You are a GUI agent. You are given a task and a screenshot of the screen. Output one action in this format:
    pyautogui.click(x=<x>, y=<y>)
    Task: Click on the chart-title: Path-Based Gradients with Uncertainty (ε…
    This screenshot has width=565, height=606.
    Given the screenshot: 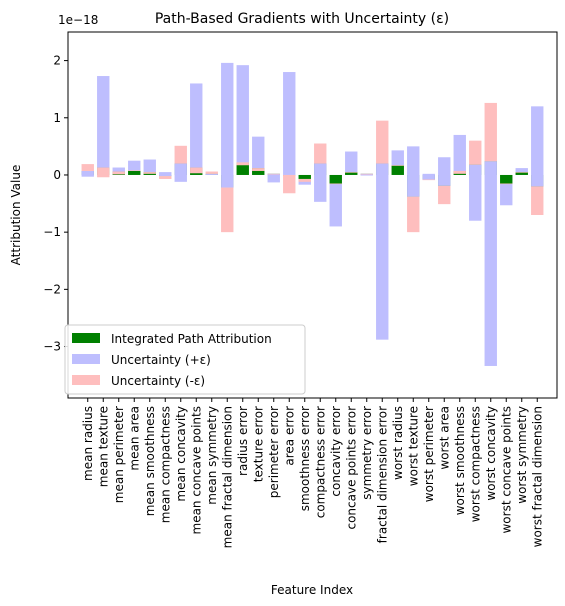 What is the action you would take?
    pyautogui.click(x=302, y=19)
    